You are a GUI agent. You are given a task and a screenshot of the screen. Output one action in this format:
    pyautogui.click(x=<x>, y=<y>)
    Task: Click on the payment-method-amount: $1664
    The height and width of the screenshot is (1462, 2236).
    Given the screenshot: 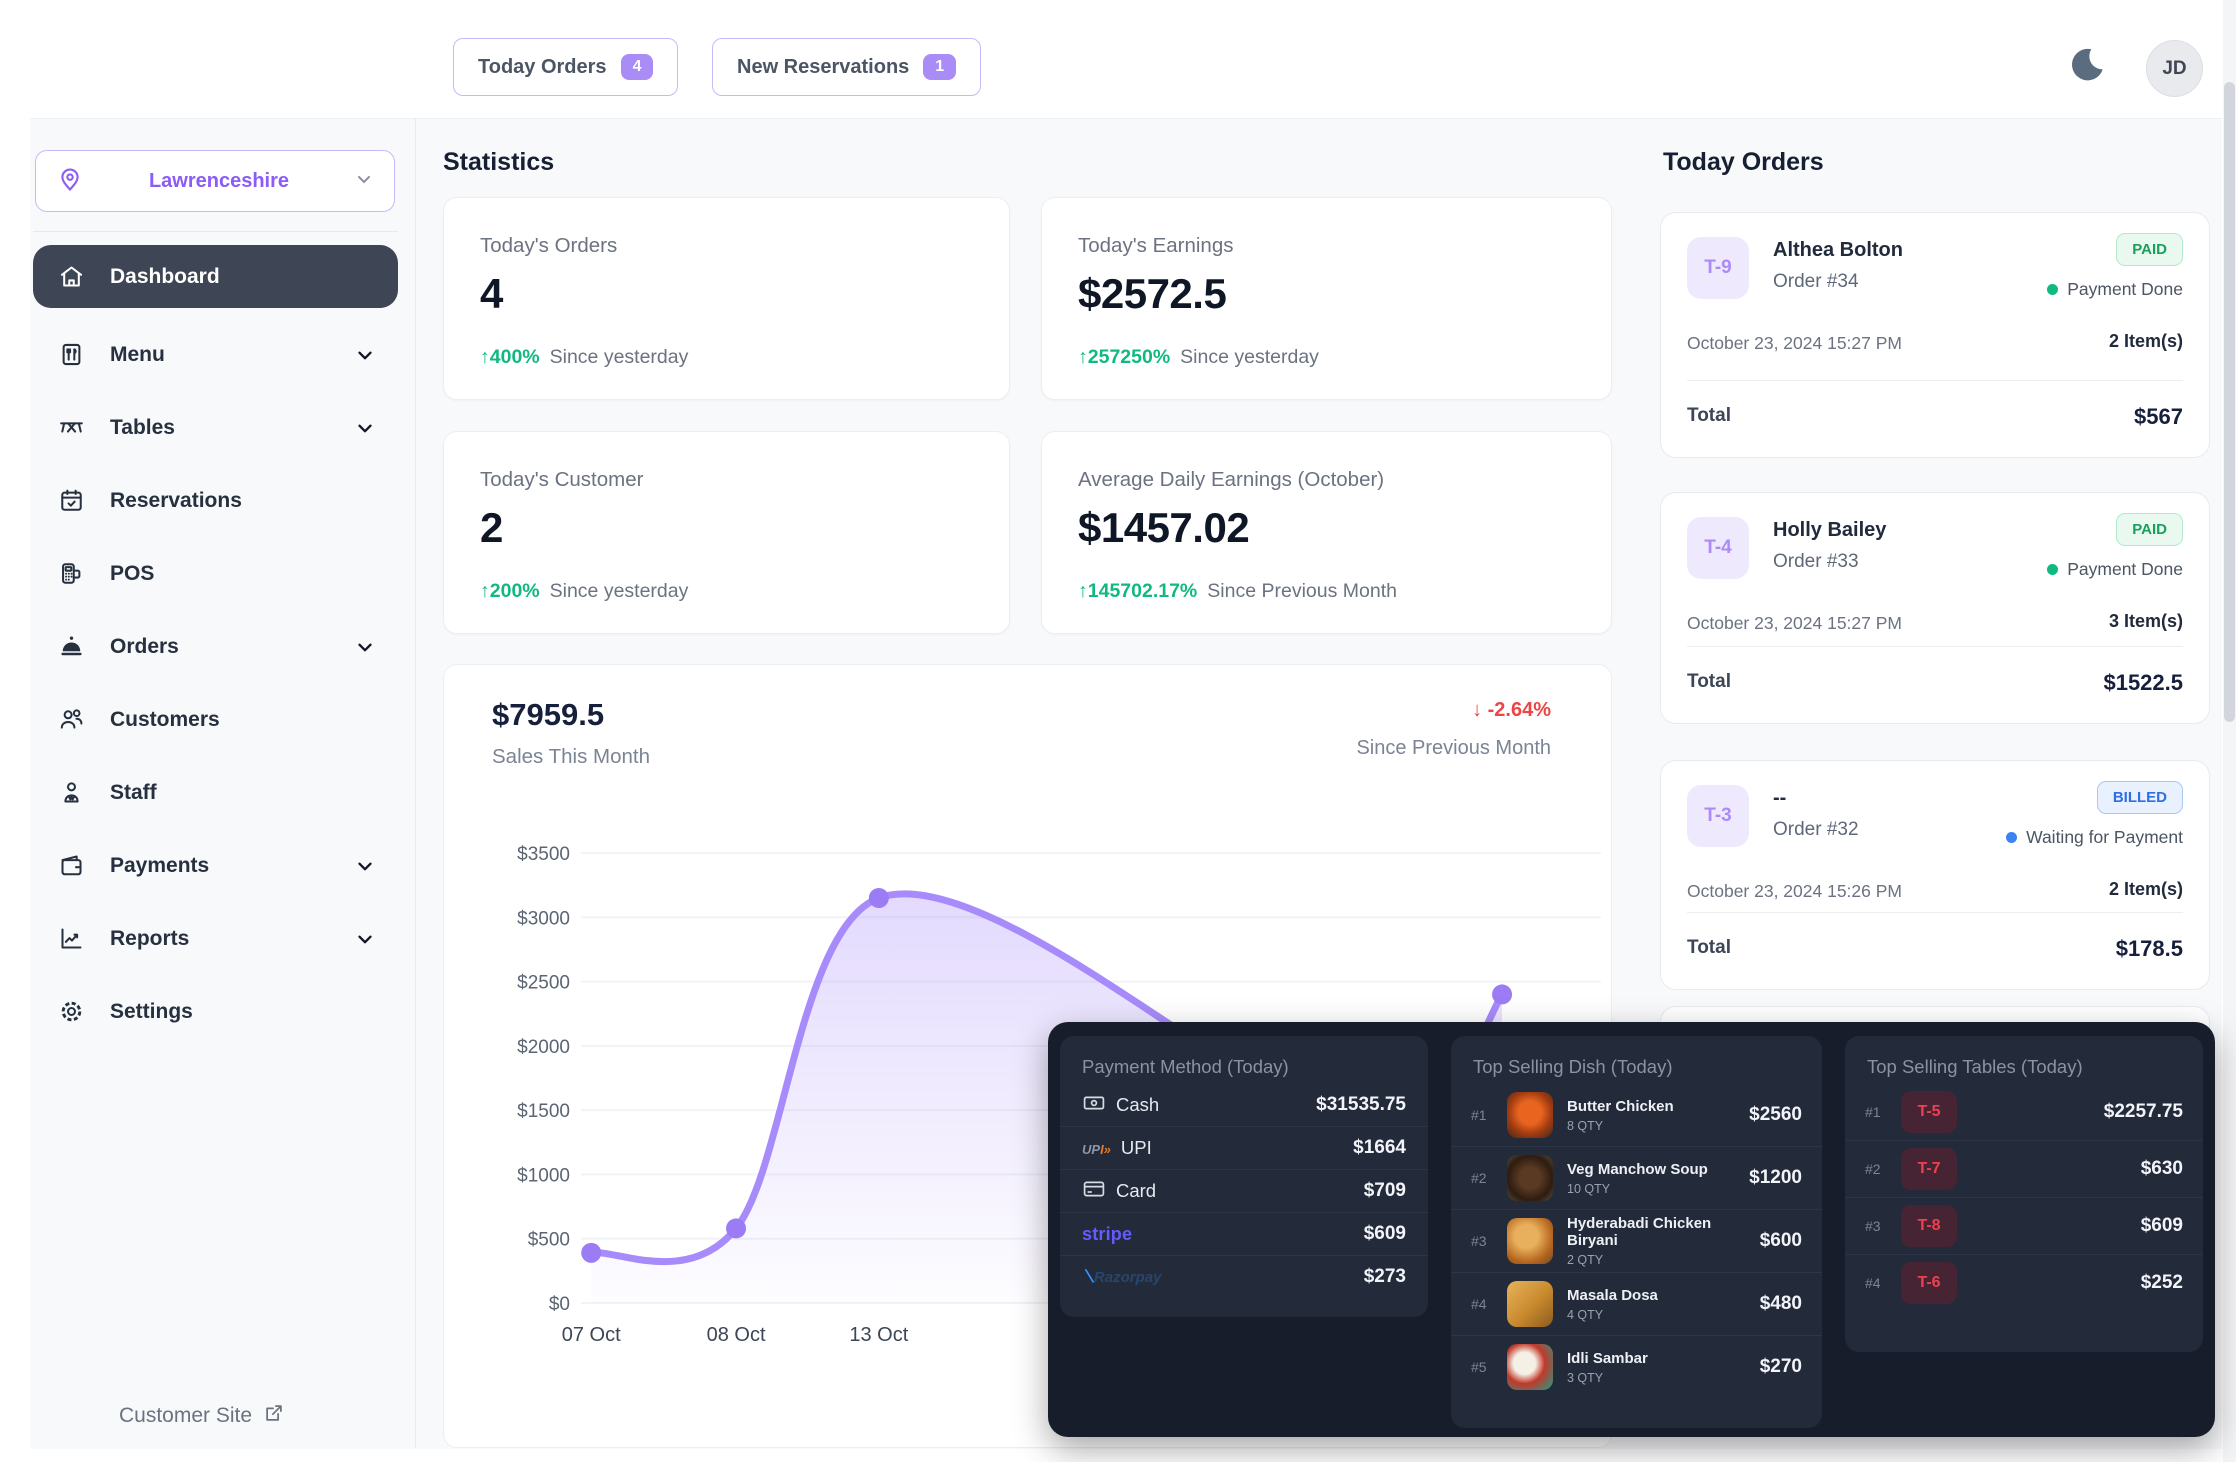 What is the action you would take?
    pyautogui.click(x=1379, y=1147)
    